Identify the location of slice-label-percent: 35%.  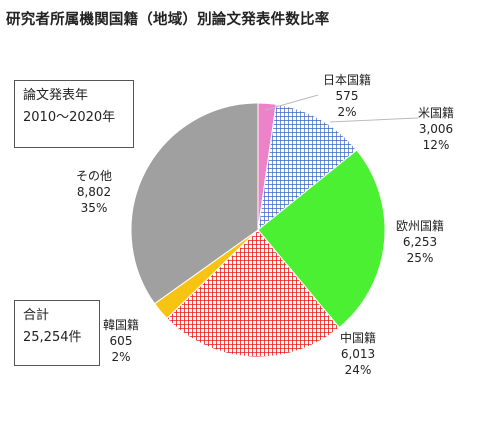
(94, 208).